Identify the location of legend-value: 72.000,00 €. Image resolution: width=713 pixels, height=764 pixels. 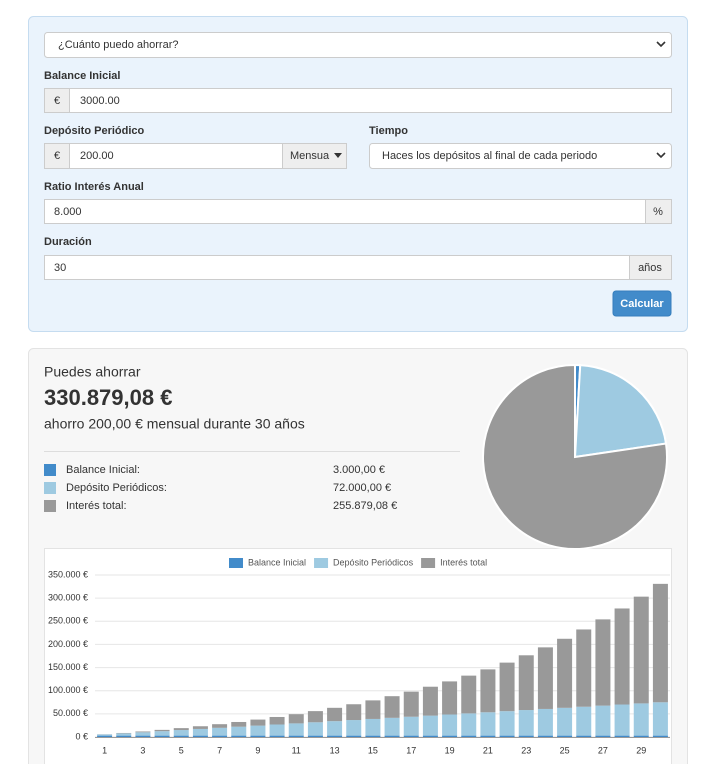
(362, 488).